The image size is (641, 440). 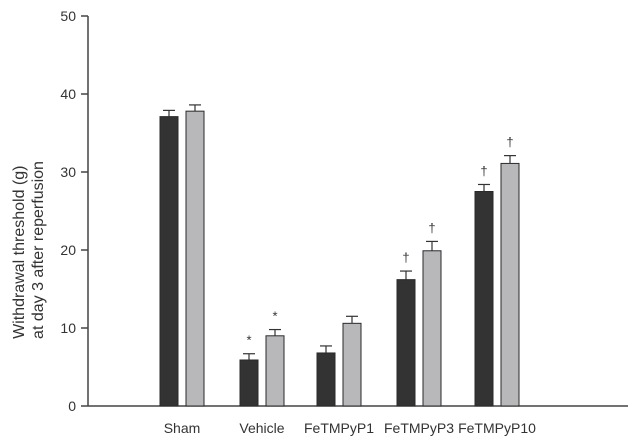 What do you see at coordinates (38, 250) in the screenshot?
I see `y-axis-title-line2: at day 3 after reperfusion` at bounding box center [38, 250].